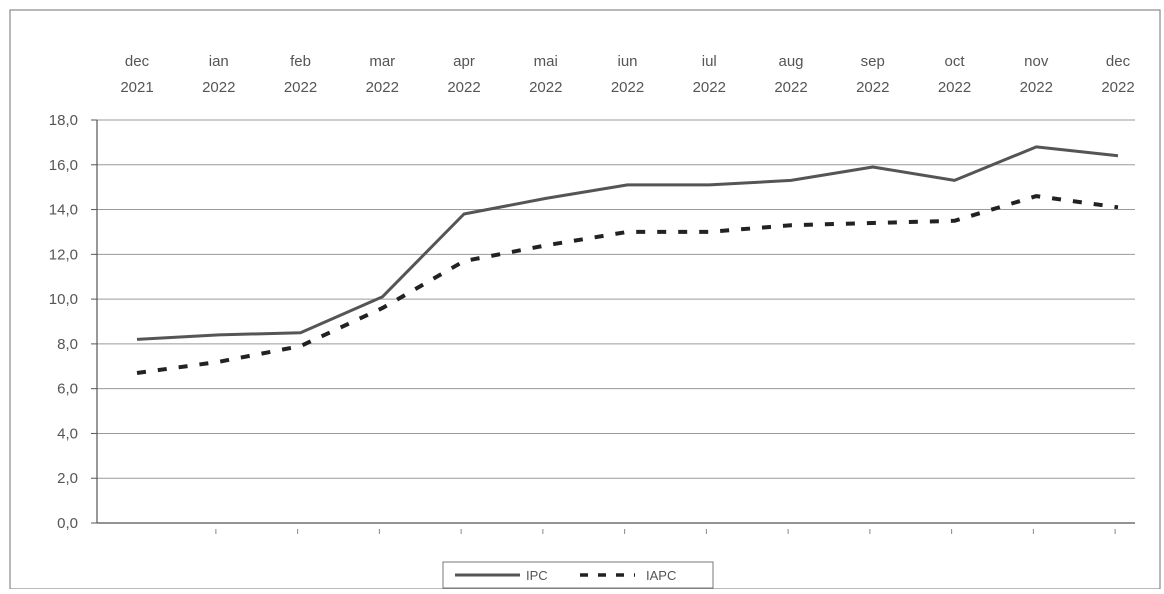  I want to click on y-tick-labels: 0,0 2,0 4,0 6,0 8,0 10,0 12,0 14,0 16,0 18,0, so click(63, 322).